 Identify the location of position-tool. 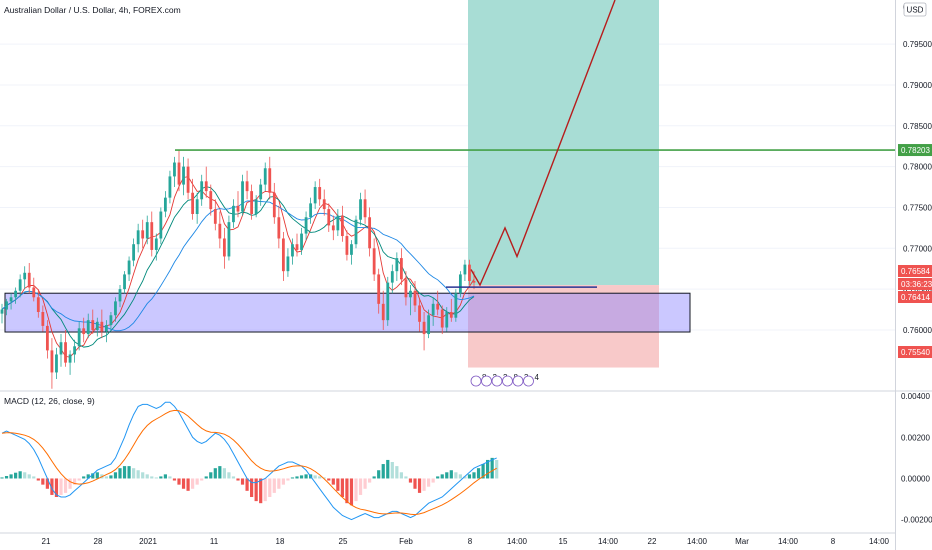
(563, 184).